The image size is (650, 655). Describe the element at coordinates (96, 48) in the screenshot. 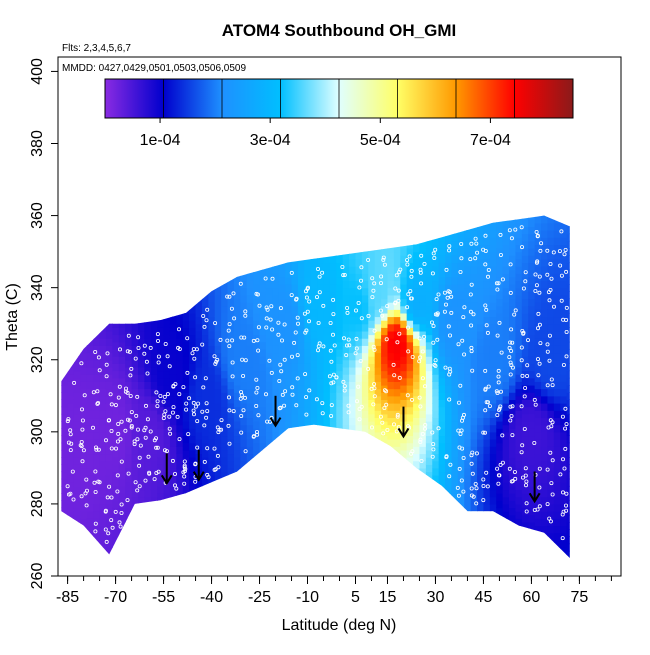

I see `flights-note: Flts: 2,3,4,5,6,7` at that location.